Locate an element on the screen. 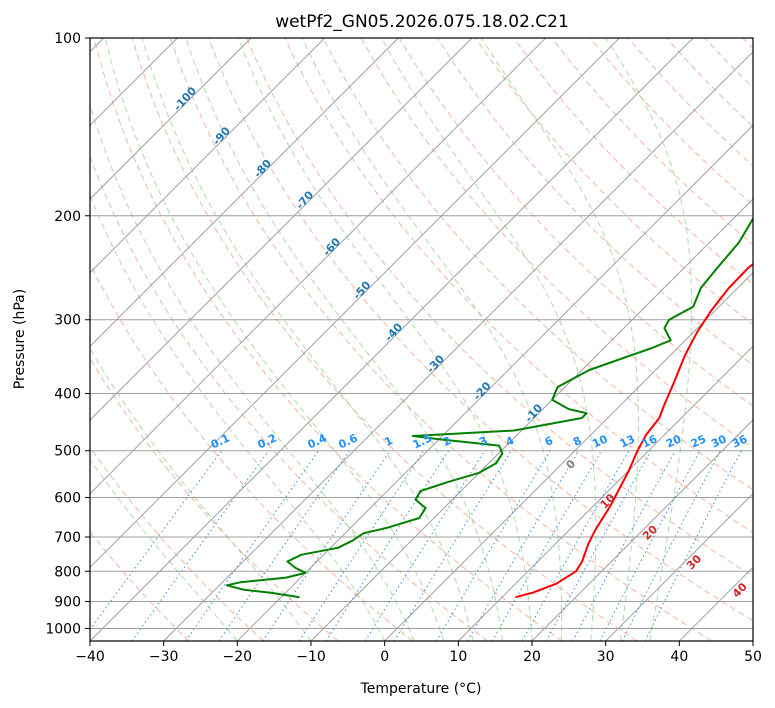 Image resolution: width=775 pixels, height=708 pixels. x-tick-label: 30 is located at coordinates (606, 657).